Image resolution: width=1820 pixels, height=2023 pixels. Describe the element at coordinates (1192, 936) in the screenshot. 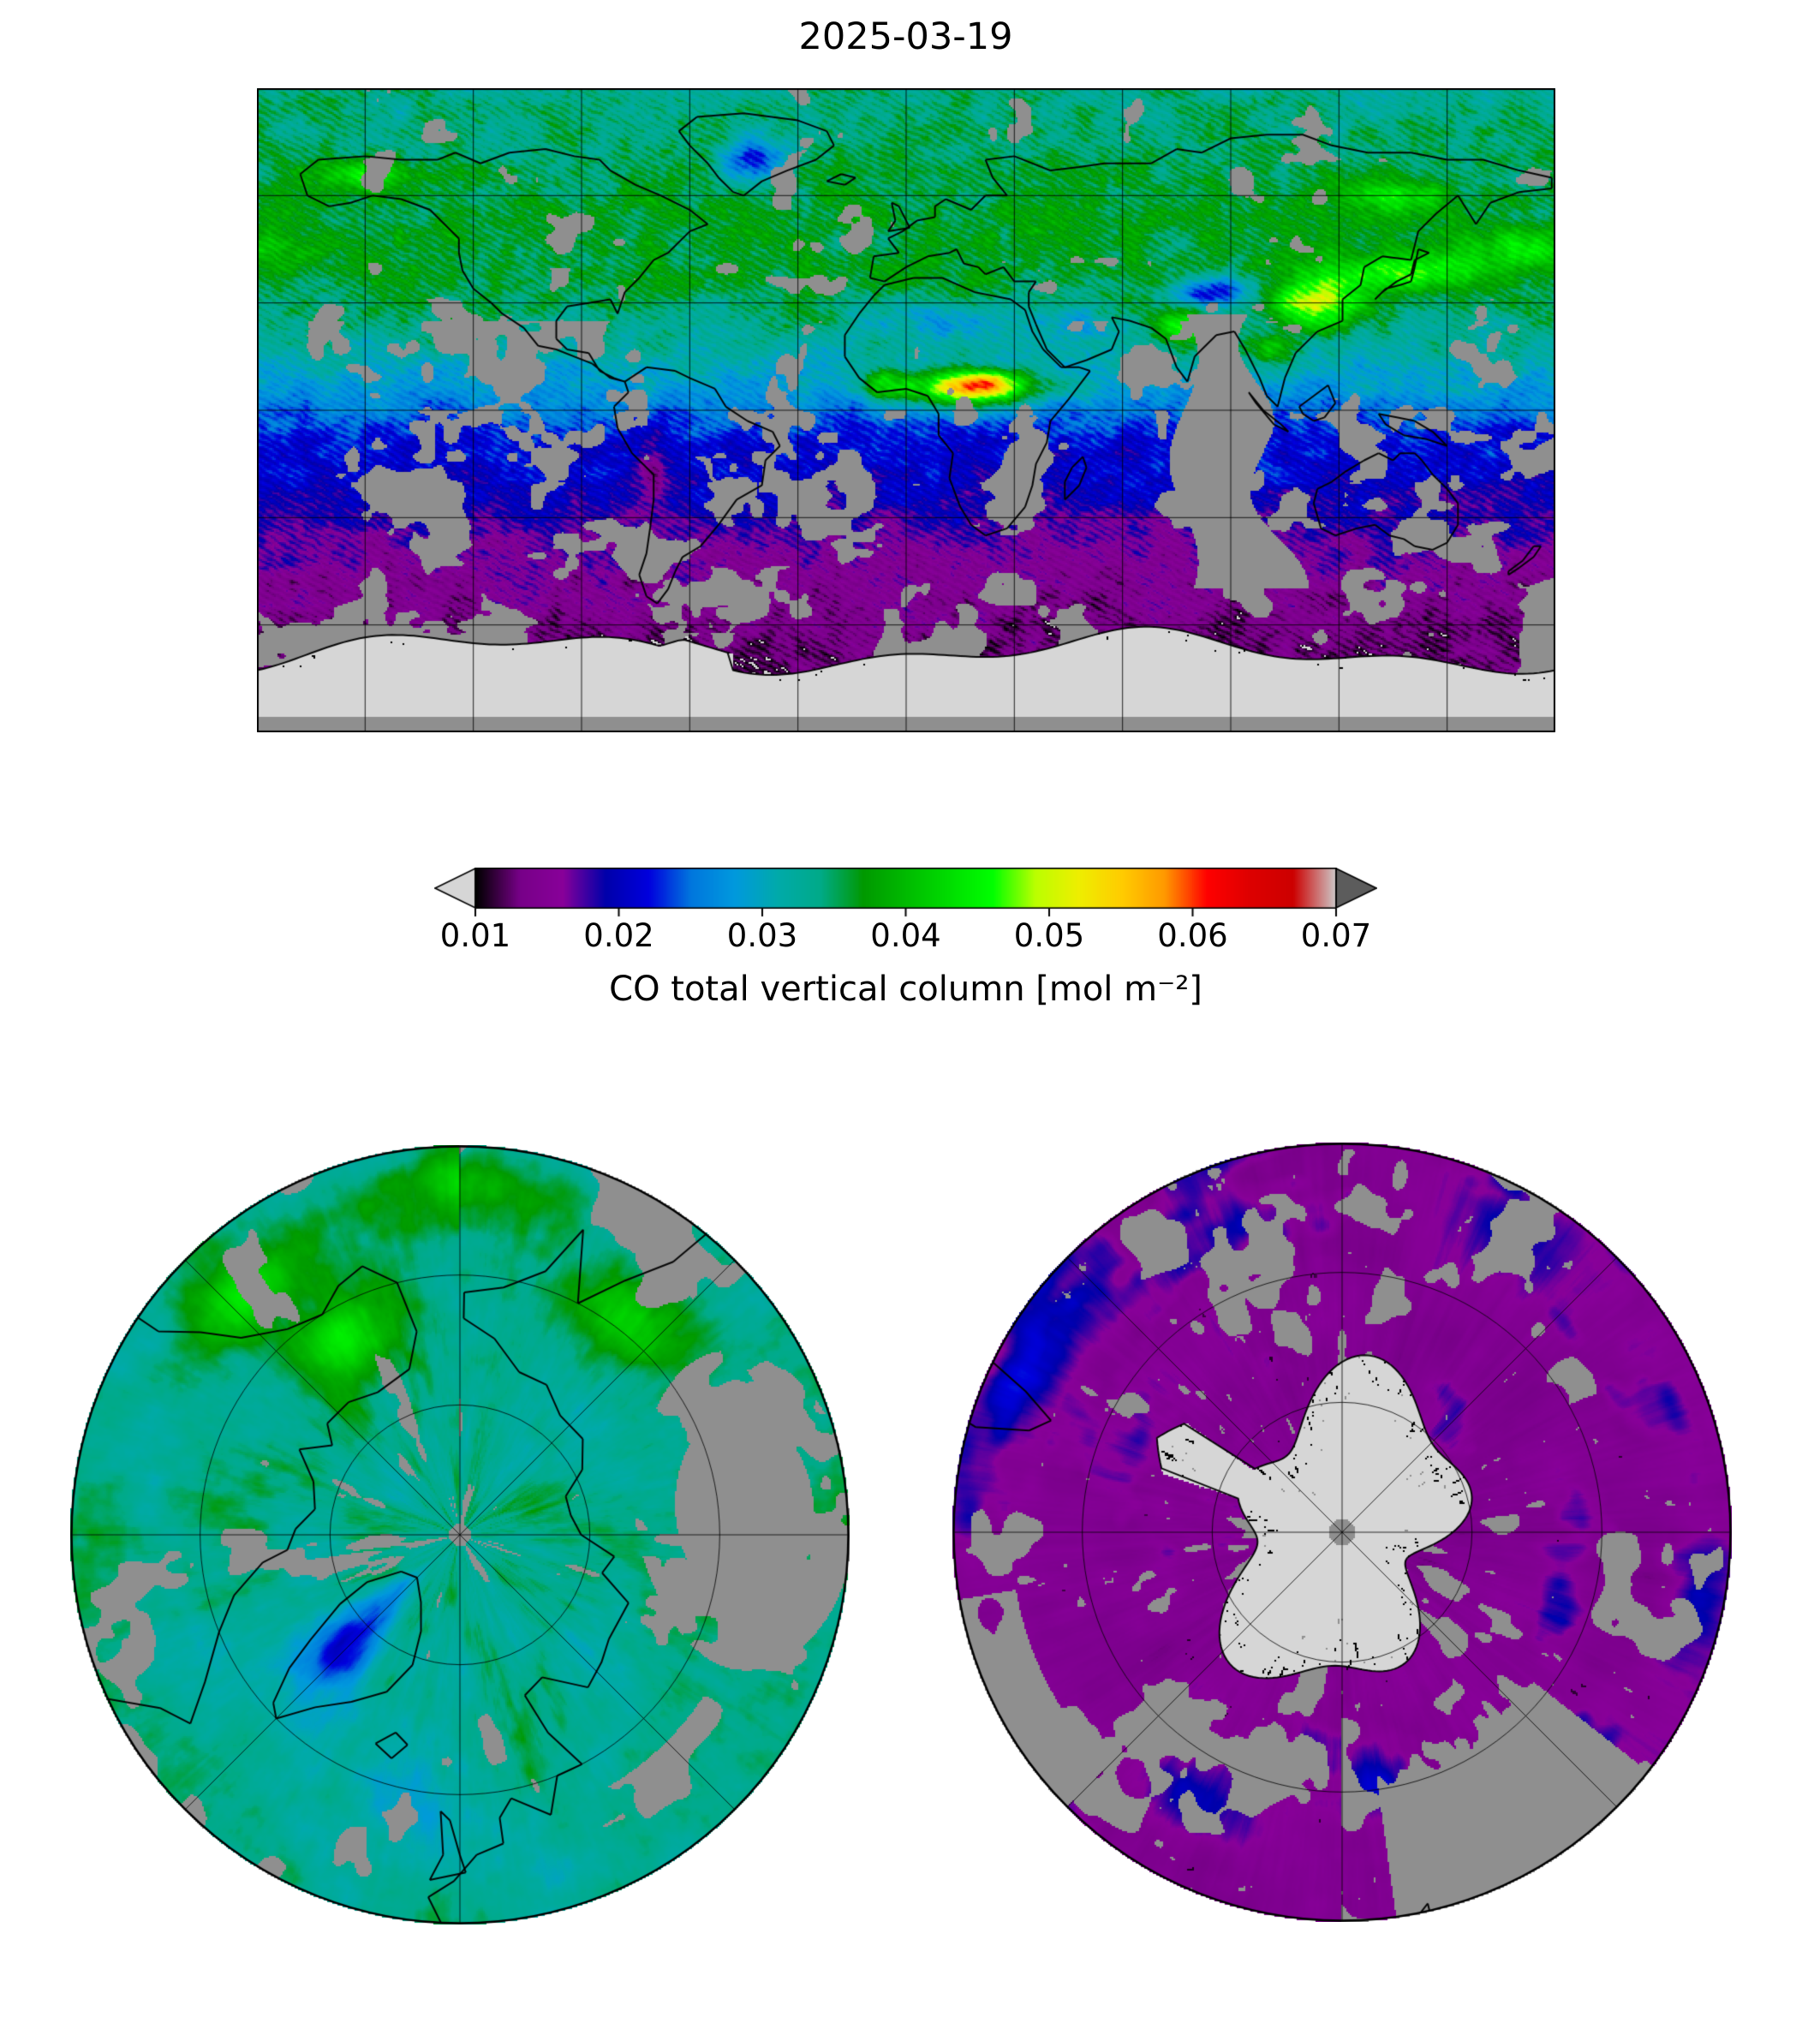

I see `colorbar-tick-label: 0.06` at that location.